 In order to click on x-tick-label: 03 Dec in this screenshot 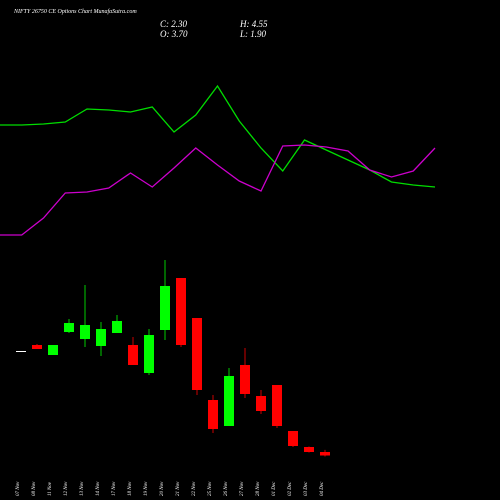, I will do `click(306, 488)`.